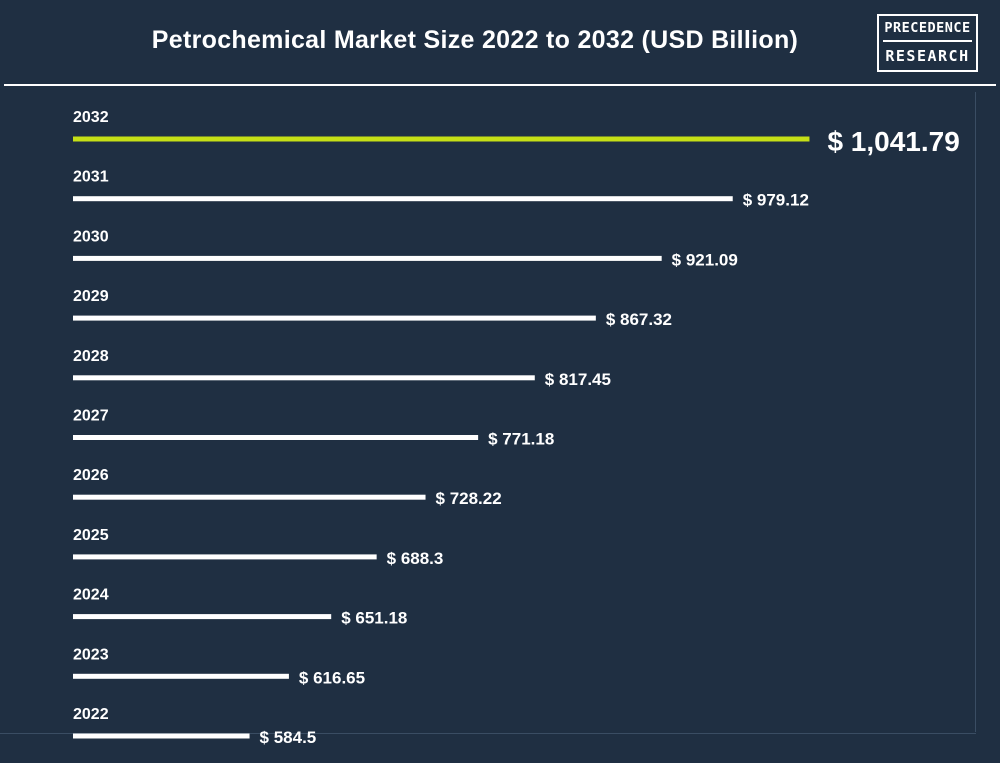 The height and width of the screenshot is (763, 1000). I want to click on bar-2030, so click(367, 258).